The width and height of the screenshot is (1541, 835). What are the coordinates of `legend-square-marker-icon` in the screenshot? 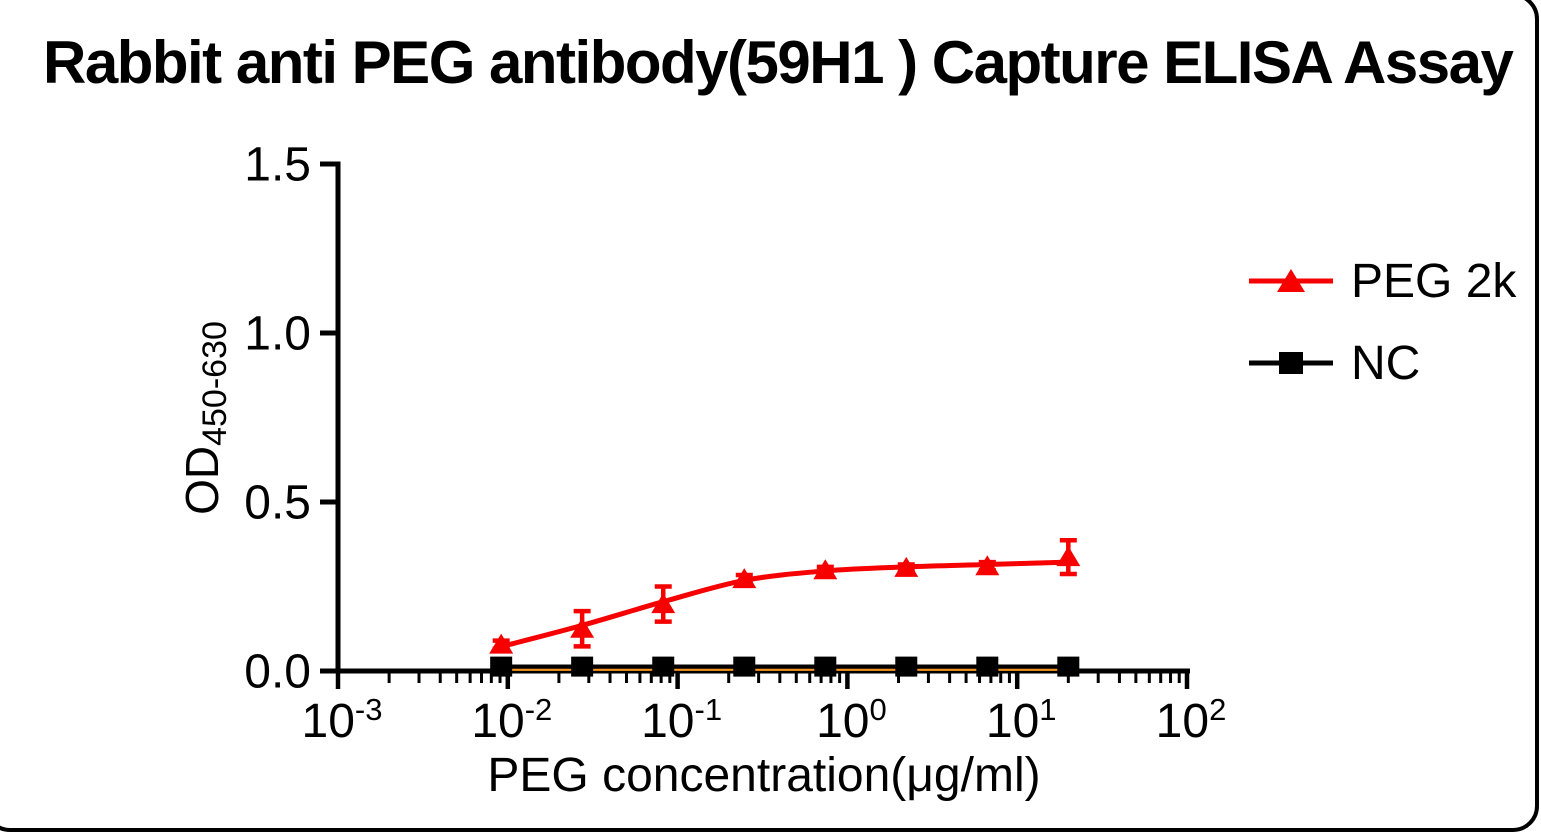 It's located at (1291, 363).